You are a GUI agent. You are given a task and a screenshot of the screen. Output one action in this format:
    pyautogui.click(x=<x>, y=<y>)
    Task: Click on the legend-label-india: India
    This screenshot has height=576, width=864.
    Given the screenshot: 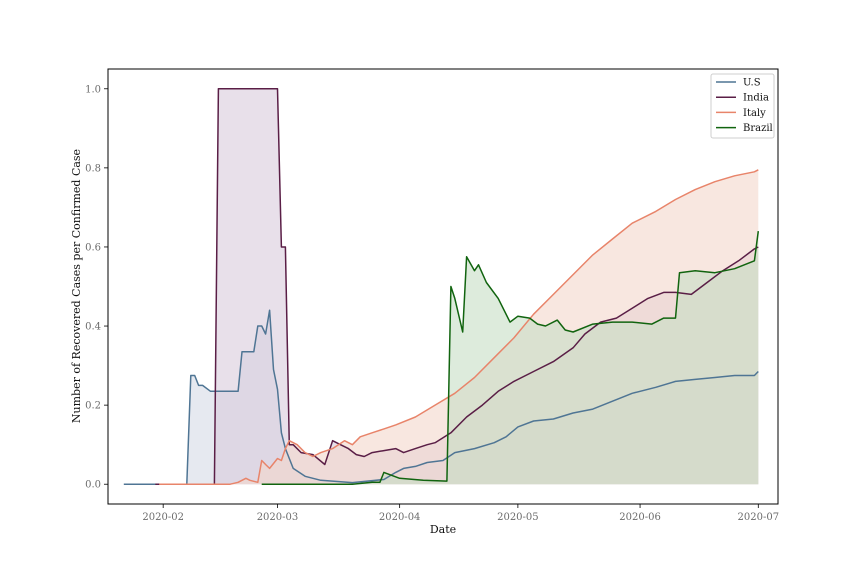 What is the action you would take?
    pyautogui.click(x=756, y=98)
    